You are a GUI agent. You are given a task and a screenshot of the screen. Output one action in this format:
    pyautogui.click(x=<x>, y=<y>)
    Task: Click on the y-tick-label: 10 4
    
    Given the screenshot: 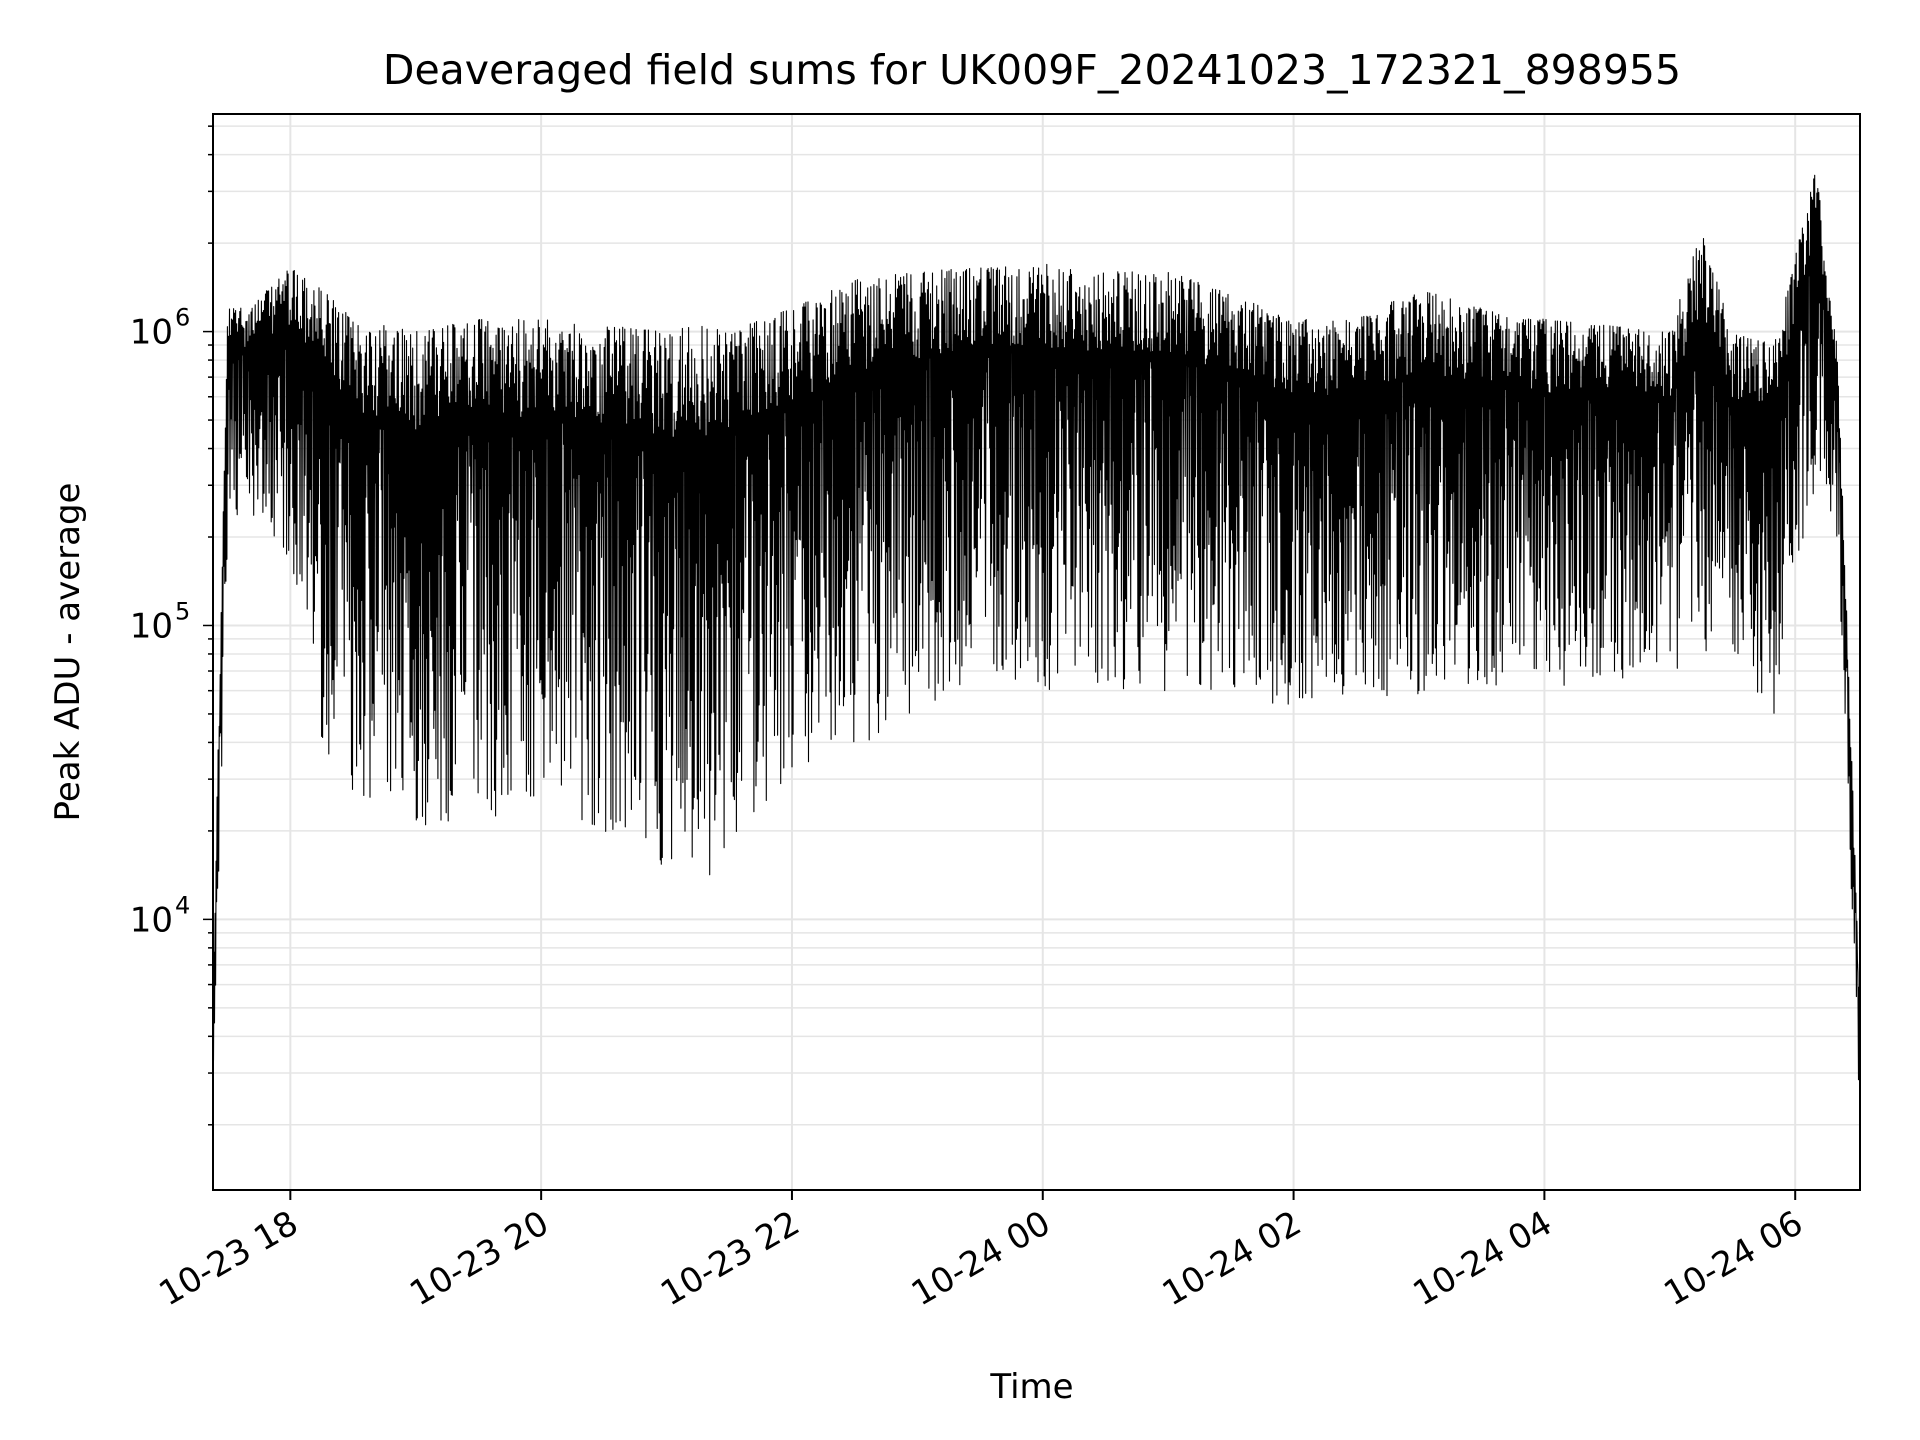 What is the action you would take?
    pyautogui.click(x=160, y=915)
    